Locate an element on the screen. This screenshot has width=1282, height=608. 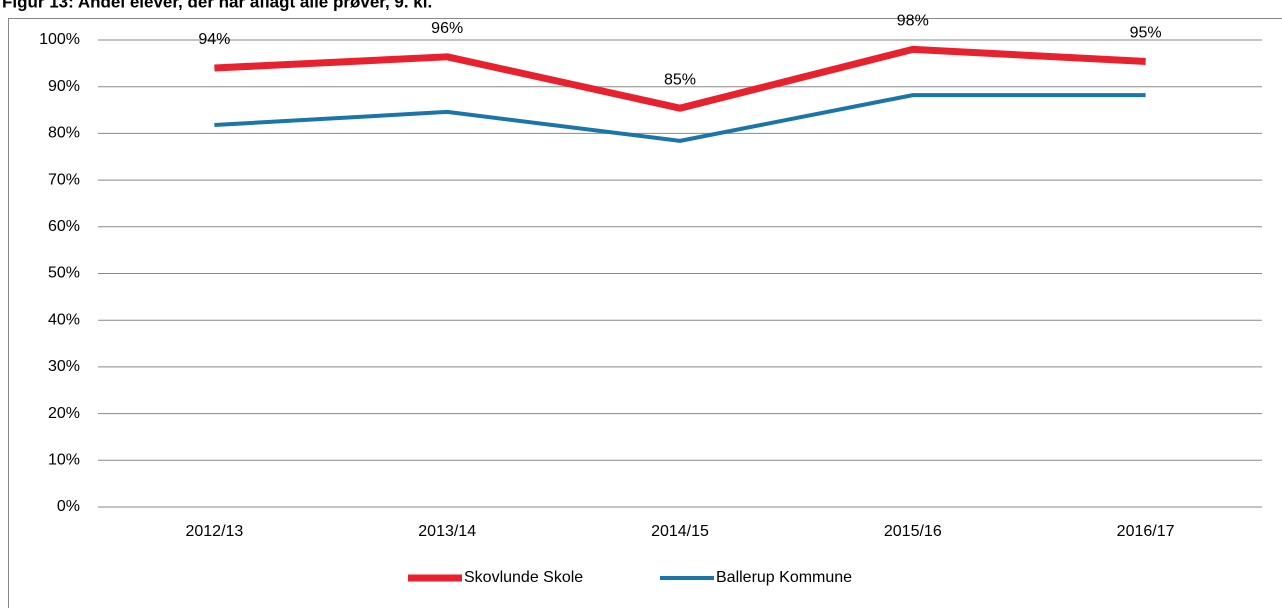
y-tick-label: 100% is located at coordinates (59, 39).